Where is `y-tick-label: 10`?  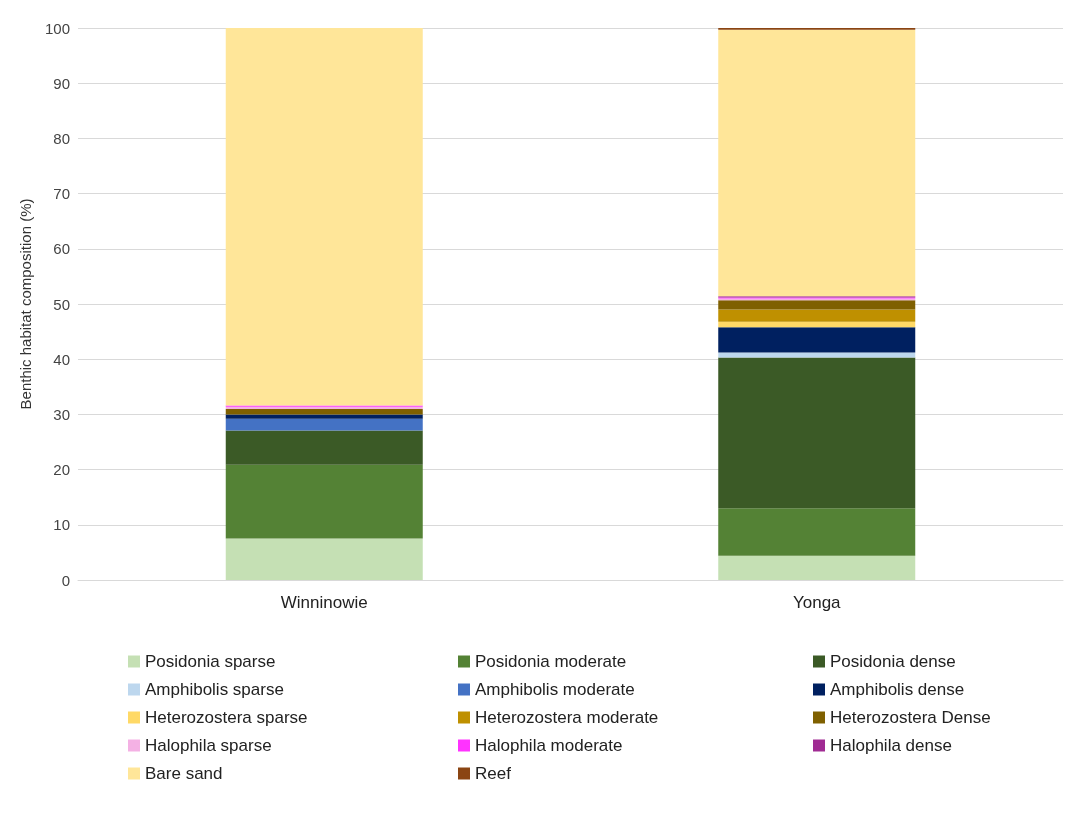
y-tick-label: 10 is located at coordinates (61, 525).